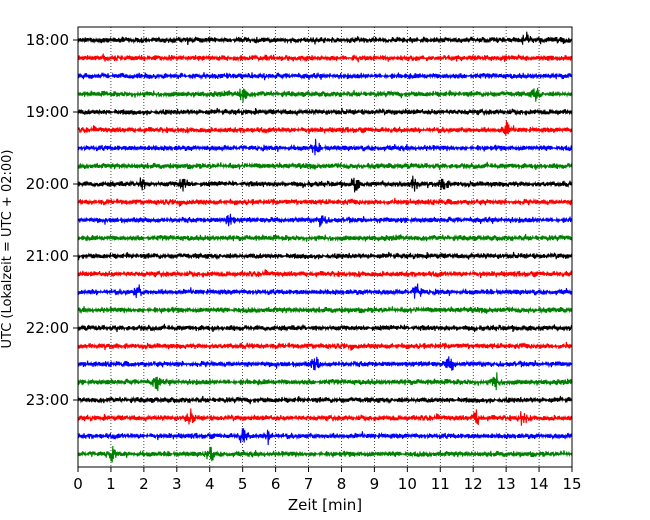  I want to click on y-tick-label: 19:00, so click(47, 112).